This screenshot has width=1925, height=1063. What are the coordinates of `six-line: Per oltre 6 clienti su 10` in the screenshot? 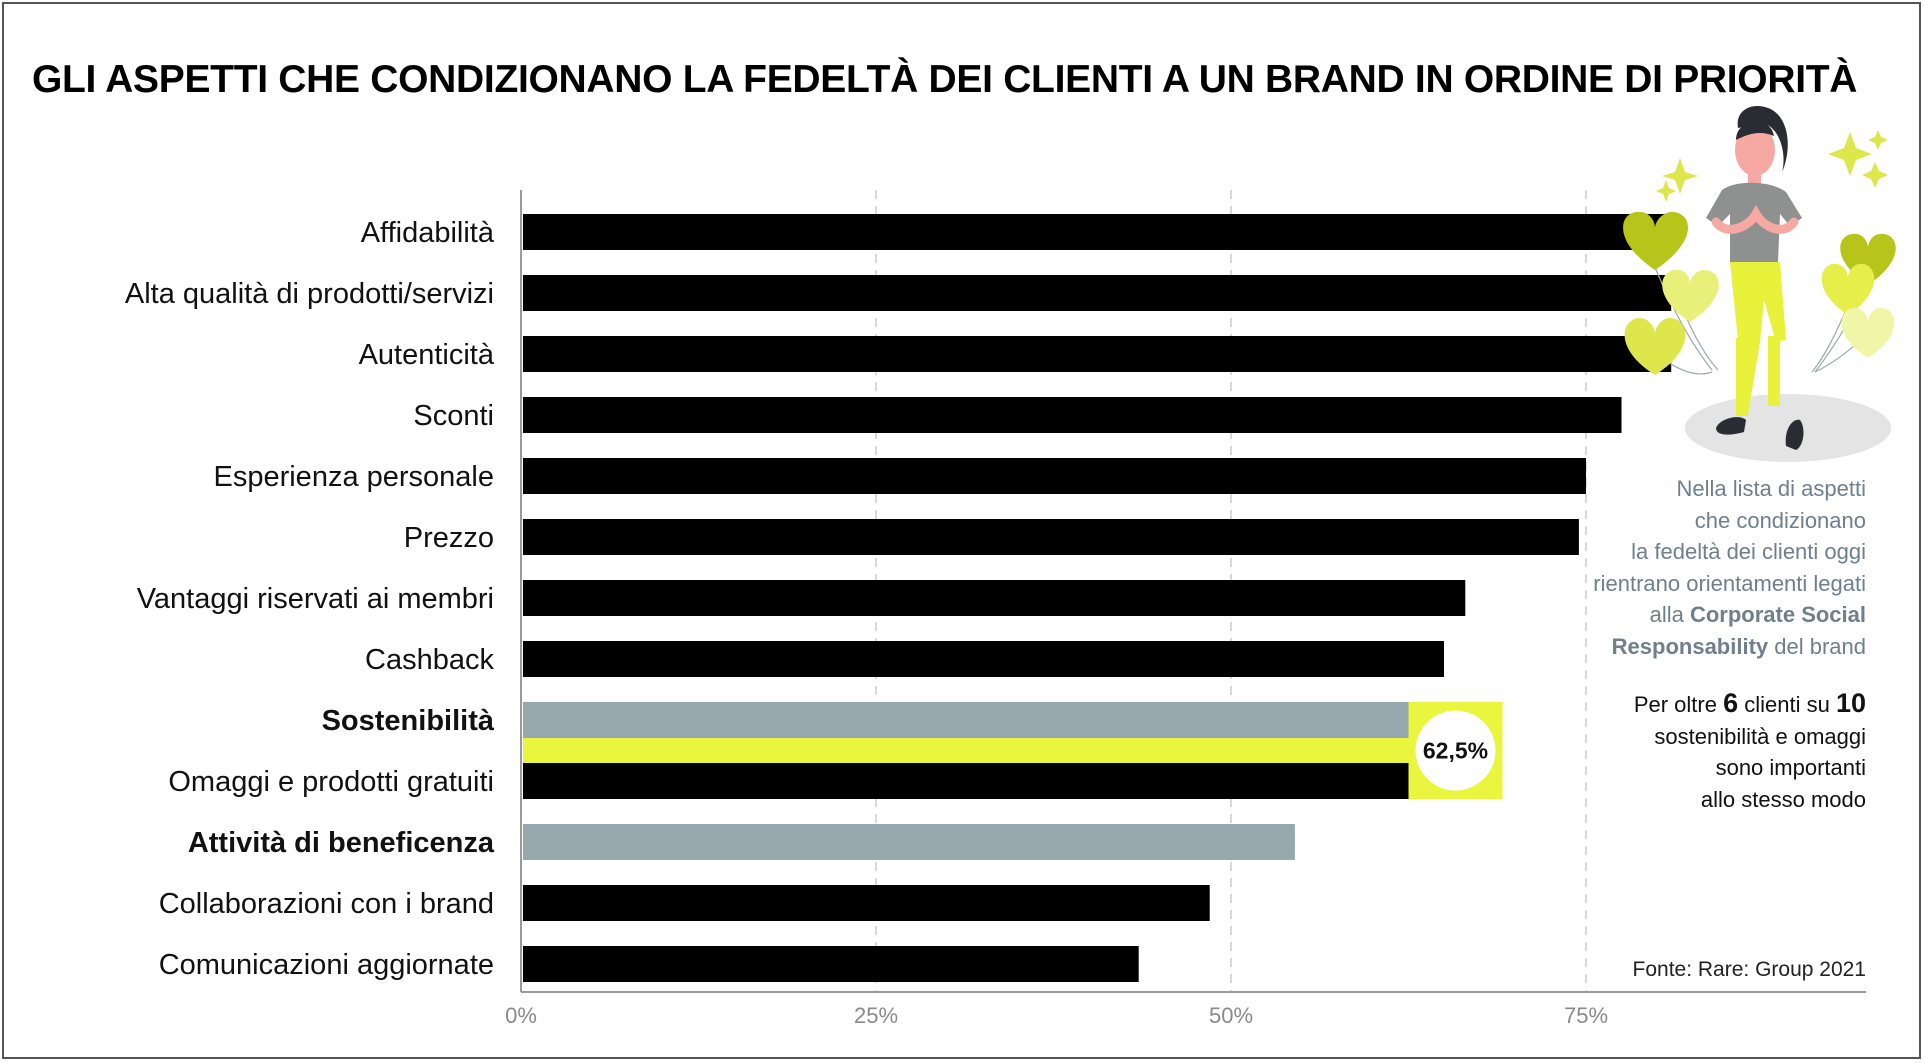 It's located at (1713, 704).